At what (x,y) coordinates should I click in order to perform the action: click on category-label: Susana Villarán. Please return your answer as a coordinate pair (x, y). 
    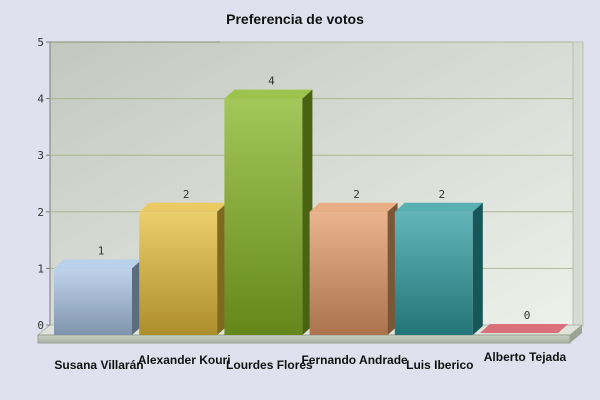
    Looking at the image, I should click on (98, 365).